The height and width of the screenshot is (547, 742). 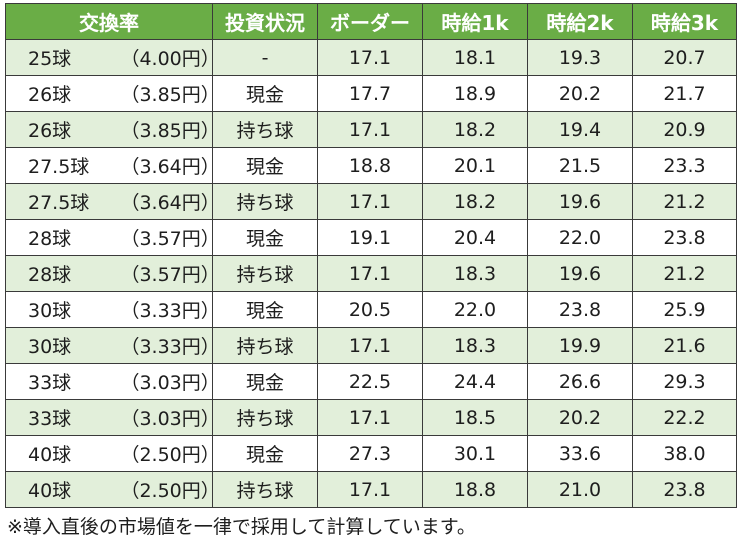 What do you see at coordinates (684, 417) in the screenshot?
I see `cell-hourly-3k: 22.2` at bounding box center [684, 417].